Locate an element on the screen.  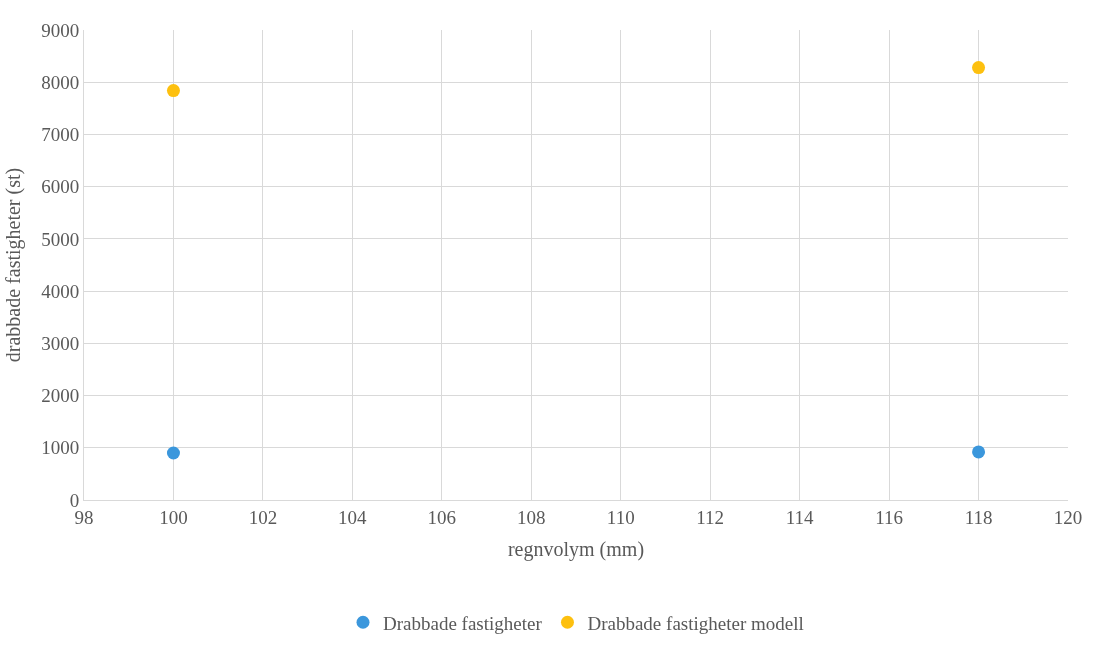
y-tick-label: 5000 is located at coordinates (60, 239).